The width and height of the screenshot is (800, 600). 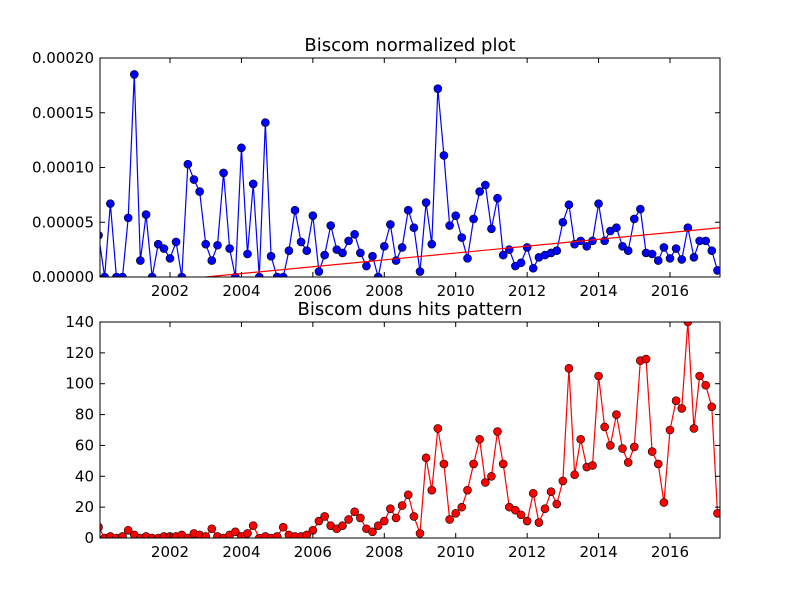 I want to click on y-tick-label: 0.00005, so click(x=63, y=222).